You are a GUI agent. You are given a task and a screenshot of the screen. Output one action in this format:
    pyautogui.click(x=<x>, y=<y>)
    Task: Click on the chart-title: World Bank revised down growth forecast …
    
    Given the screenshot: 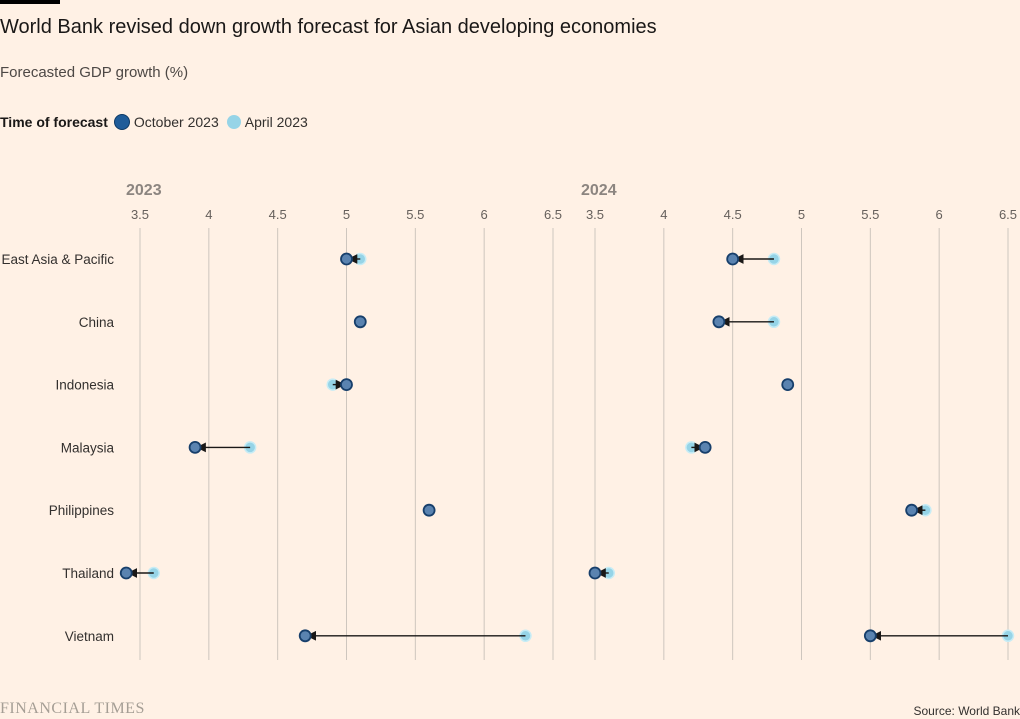 What is the action you would take?
    pyautogui.click(x=328, y=27)
    